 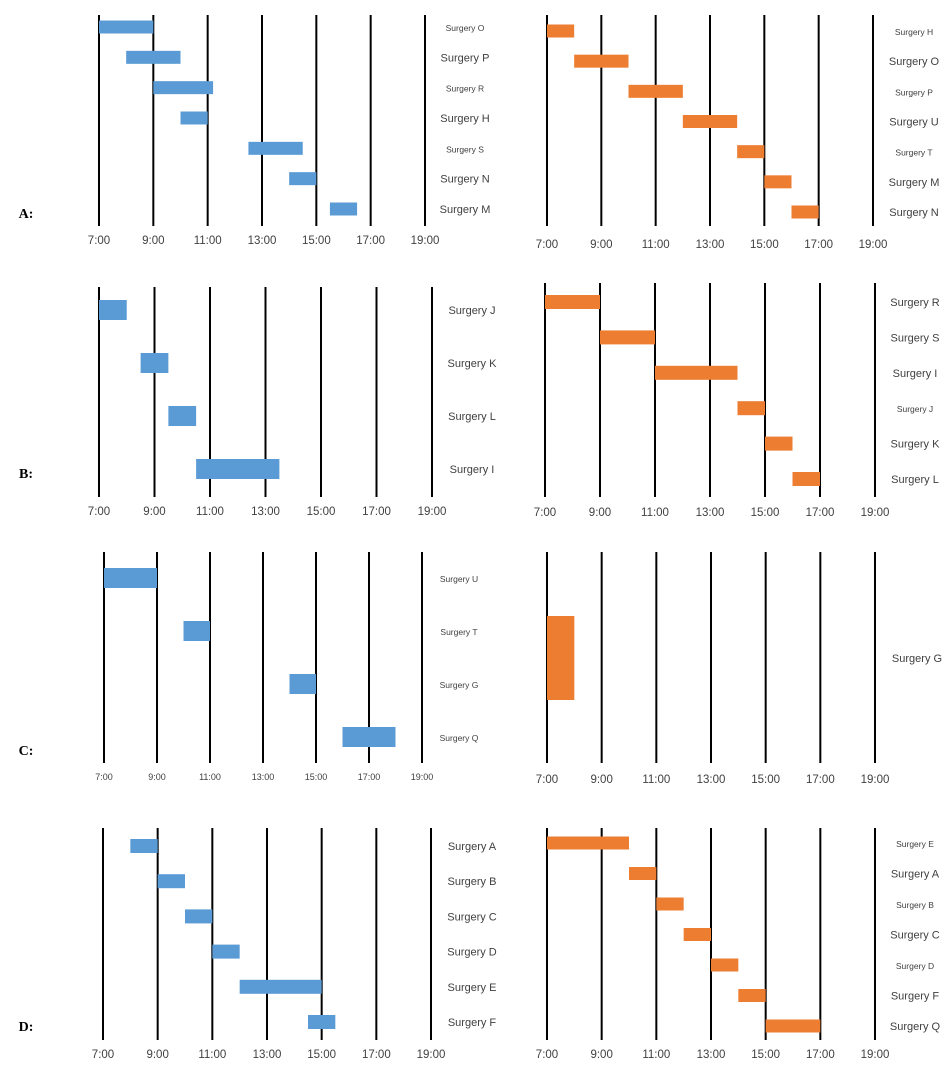 I want to click on panel-d-right-bar-surgery-f, so click(x=752, y=995).